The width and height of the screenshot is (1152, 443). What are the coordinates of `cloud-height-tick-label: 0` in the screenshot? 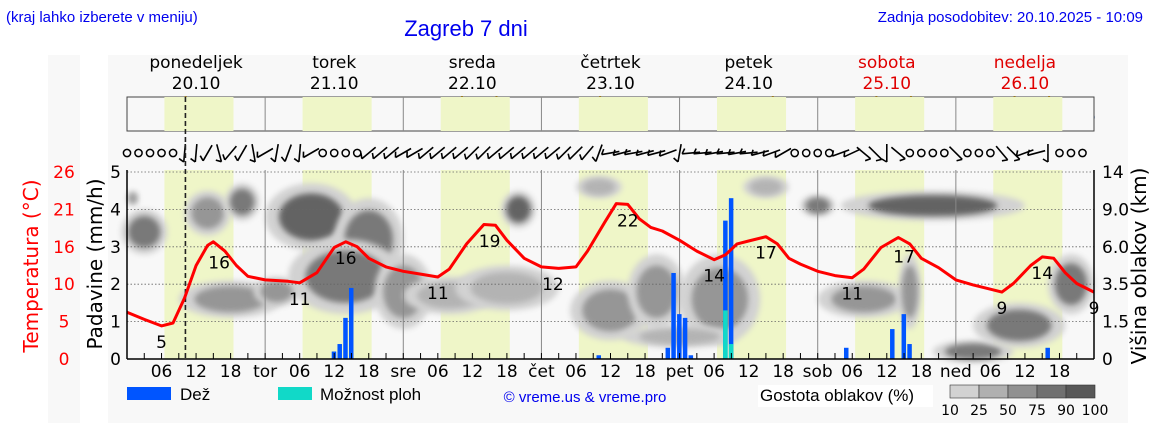 It's located at (1107, 360).